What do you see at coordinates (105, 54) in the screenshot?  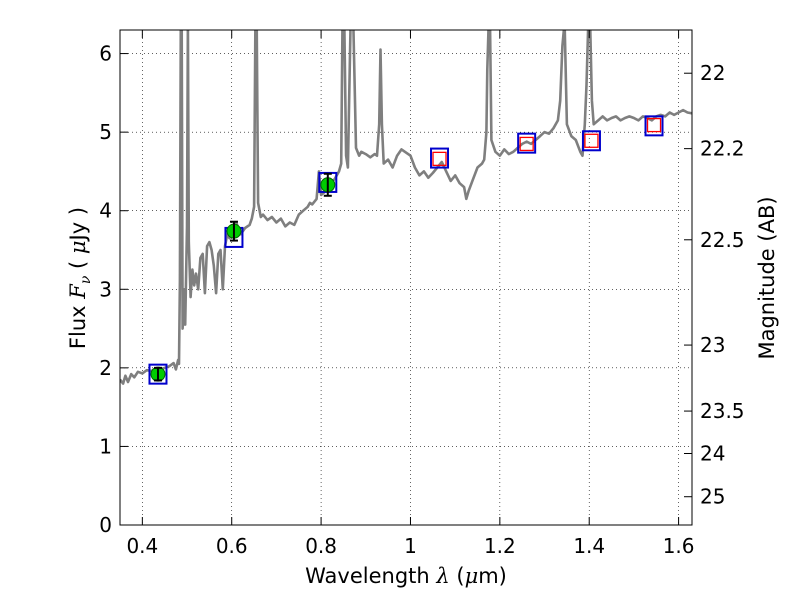 I see `y-tick-label: 6` at bounding box center [105, 54].